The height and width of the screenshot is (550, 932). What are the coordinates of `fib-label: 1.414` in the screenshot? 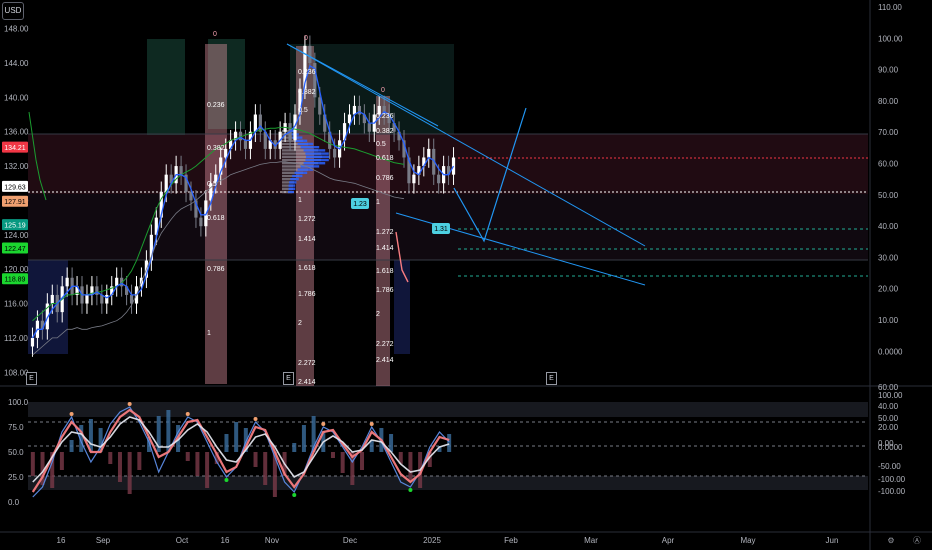 It's located at (385, 248).